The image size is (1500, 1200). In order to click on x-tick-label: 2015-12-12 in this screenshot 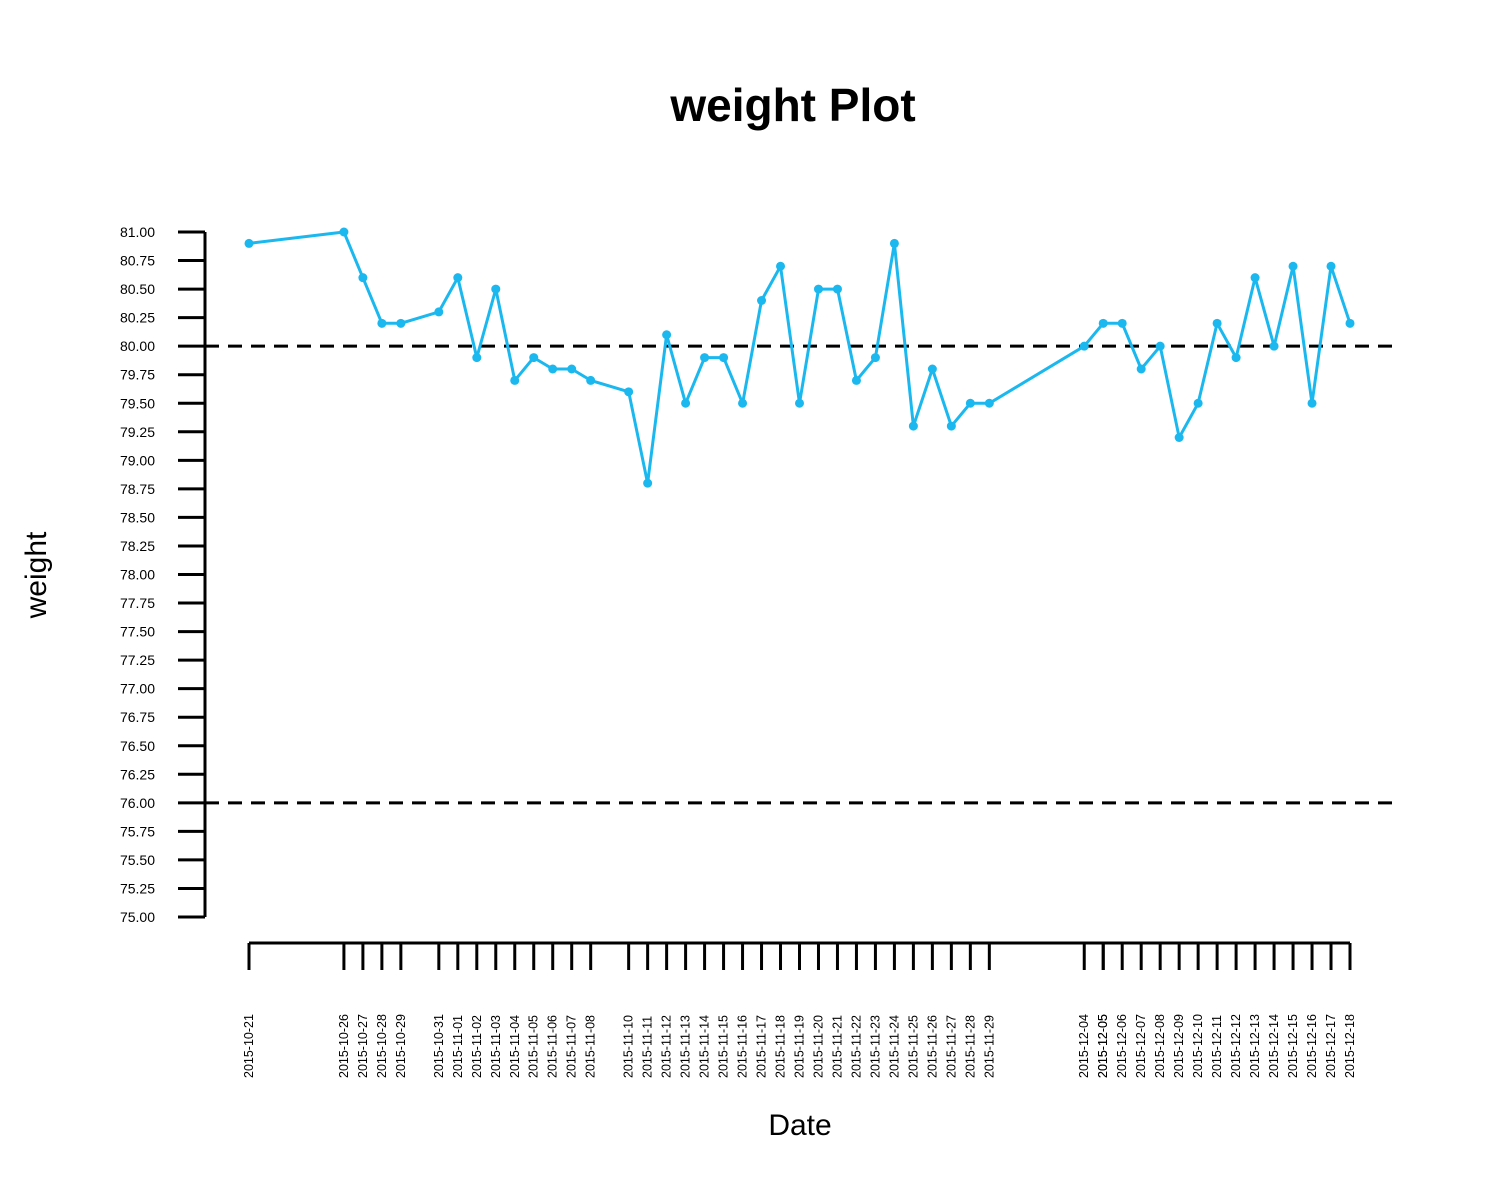, I will do `click(1236, 1046)`.